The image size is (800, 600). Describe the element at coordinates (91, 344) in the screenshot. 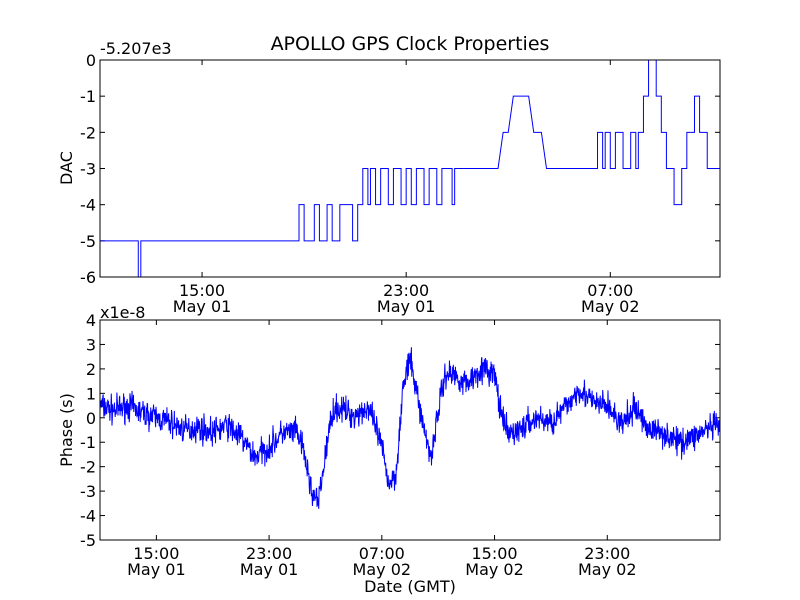

I see `phase-ytick-label: 3` at that location.